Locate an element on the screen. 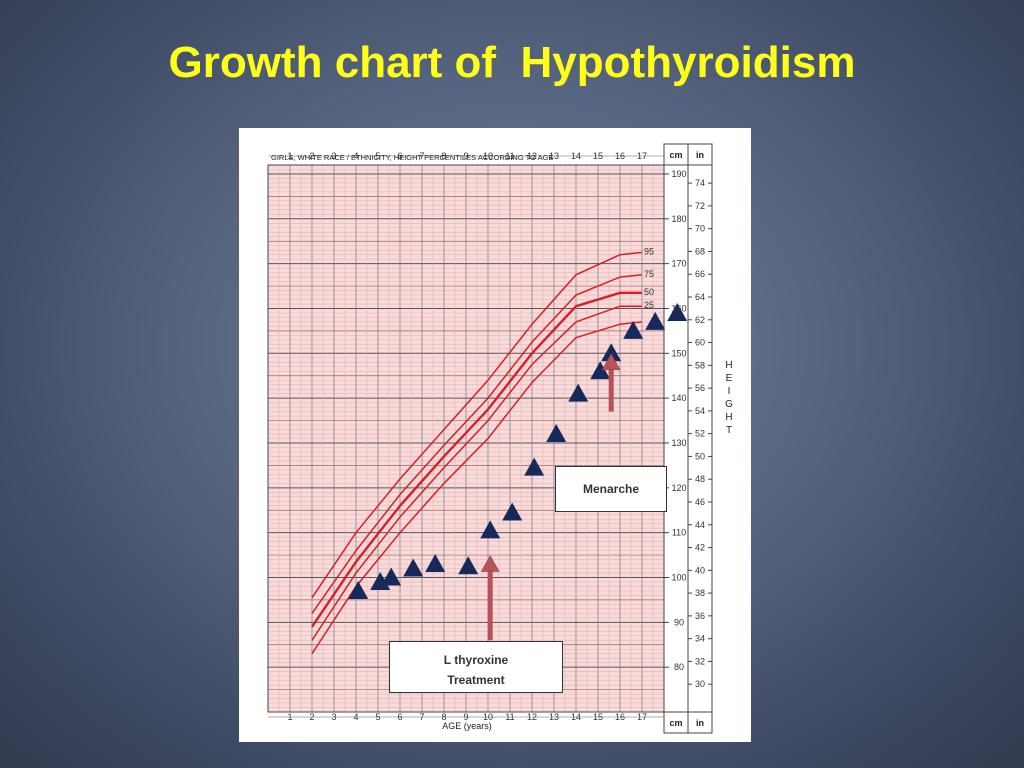 The height and width of the screenshot is (768, 1024). age-tick-label-top: 4 is located at coordinates (355, 156).